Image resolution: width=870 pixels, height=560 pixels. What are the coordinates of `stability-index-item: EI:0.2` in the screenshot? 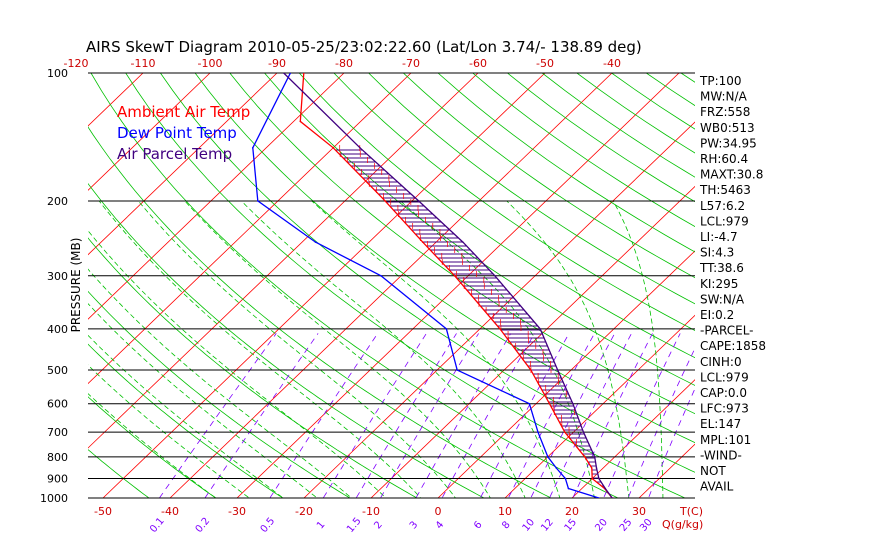 It's located at (717, 315).